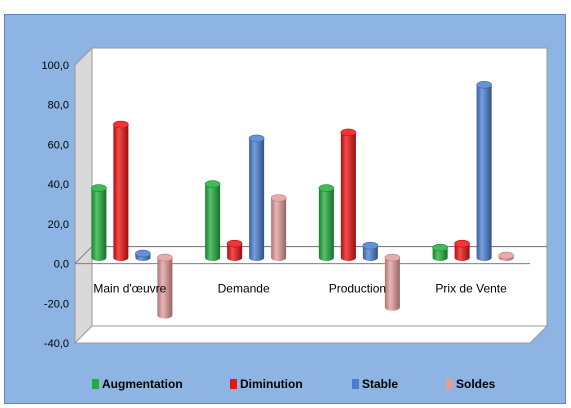 The height and width of the screenshot is (408, 571). What do you see at coordinates (83, 195) in the screenshot?
I see `side-wall` at bounding box center [83, 195].